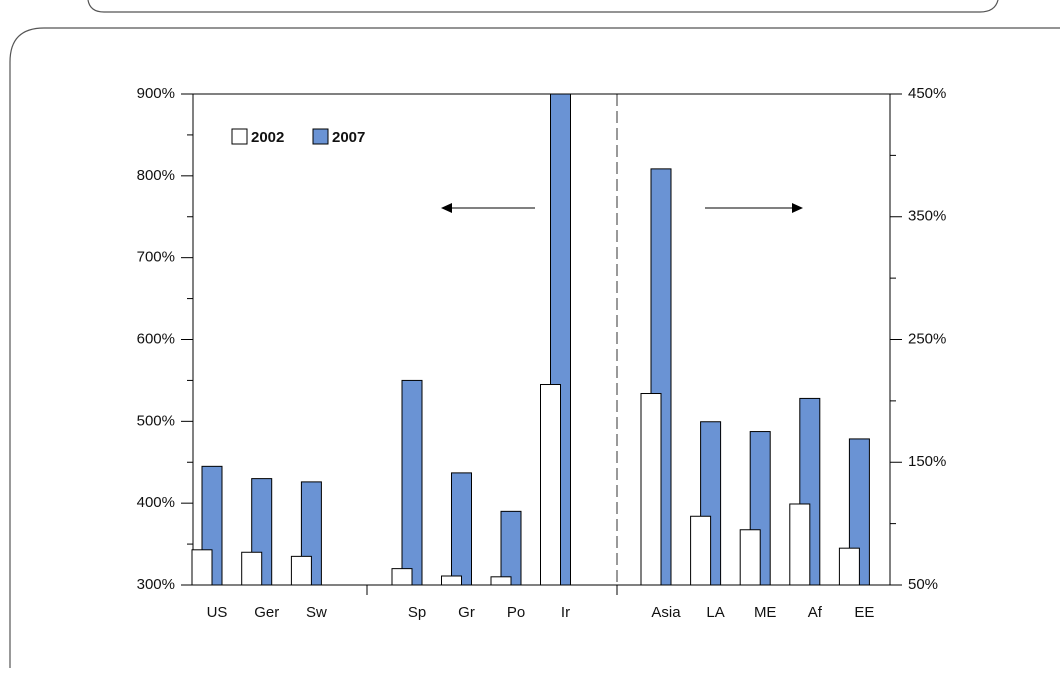 This screenshot has width=1060, height=673. I want to click on x-tick-label: Sw, so click(316, 612).